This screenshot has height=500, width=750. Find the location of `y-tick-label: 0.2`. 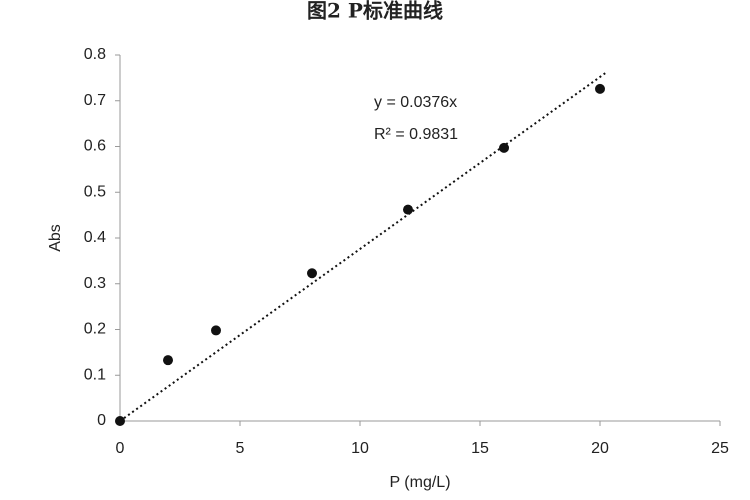

y-tick-label: 0.2 is located at coordinates (95, 329).